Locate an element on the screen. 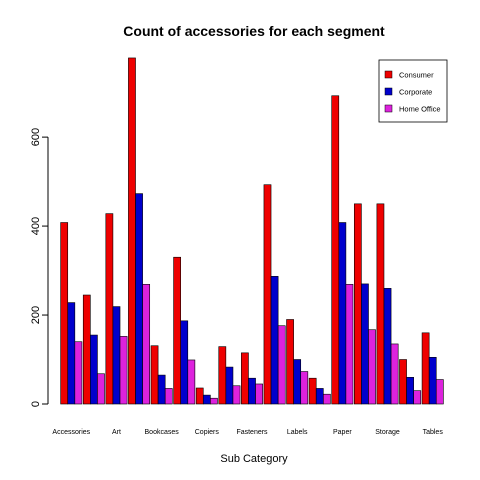 The image size is (480, 480). bar-furnishings-consumer is located at coordinates (267, 294).